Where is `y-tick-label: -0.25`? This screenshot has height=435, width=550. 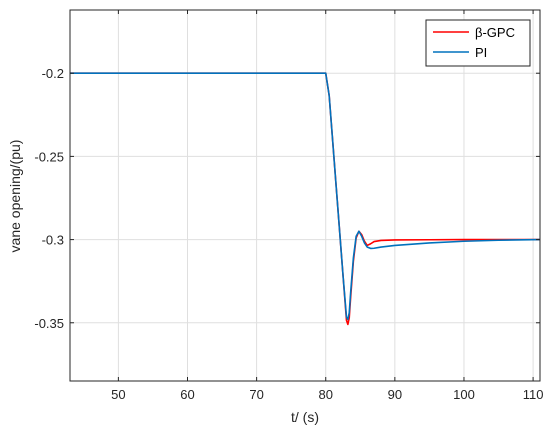
y-tick-label: -0.25 is located at coordinates (49, 156).